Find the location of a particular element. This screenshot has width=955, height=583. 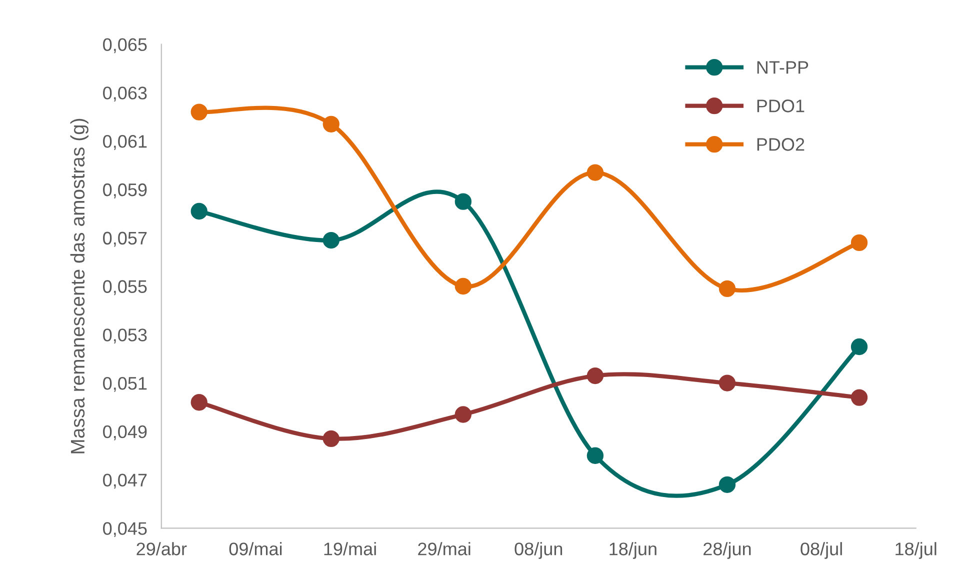

y-tick-label: 0,059 is located at coordinates (125, 190).